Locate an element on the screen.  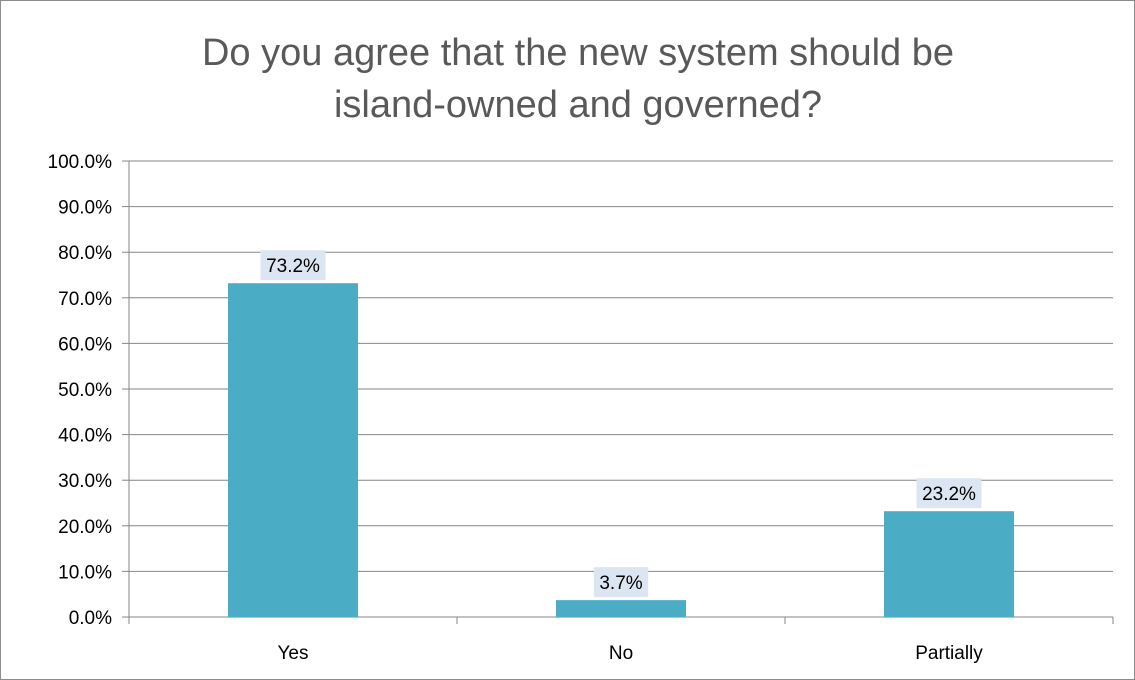
data-label-text: 3.7% is located at coordinates (620, 583).